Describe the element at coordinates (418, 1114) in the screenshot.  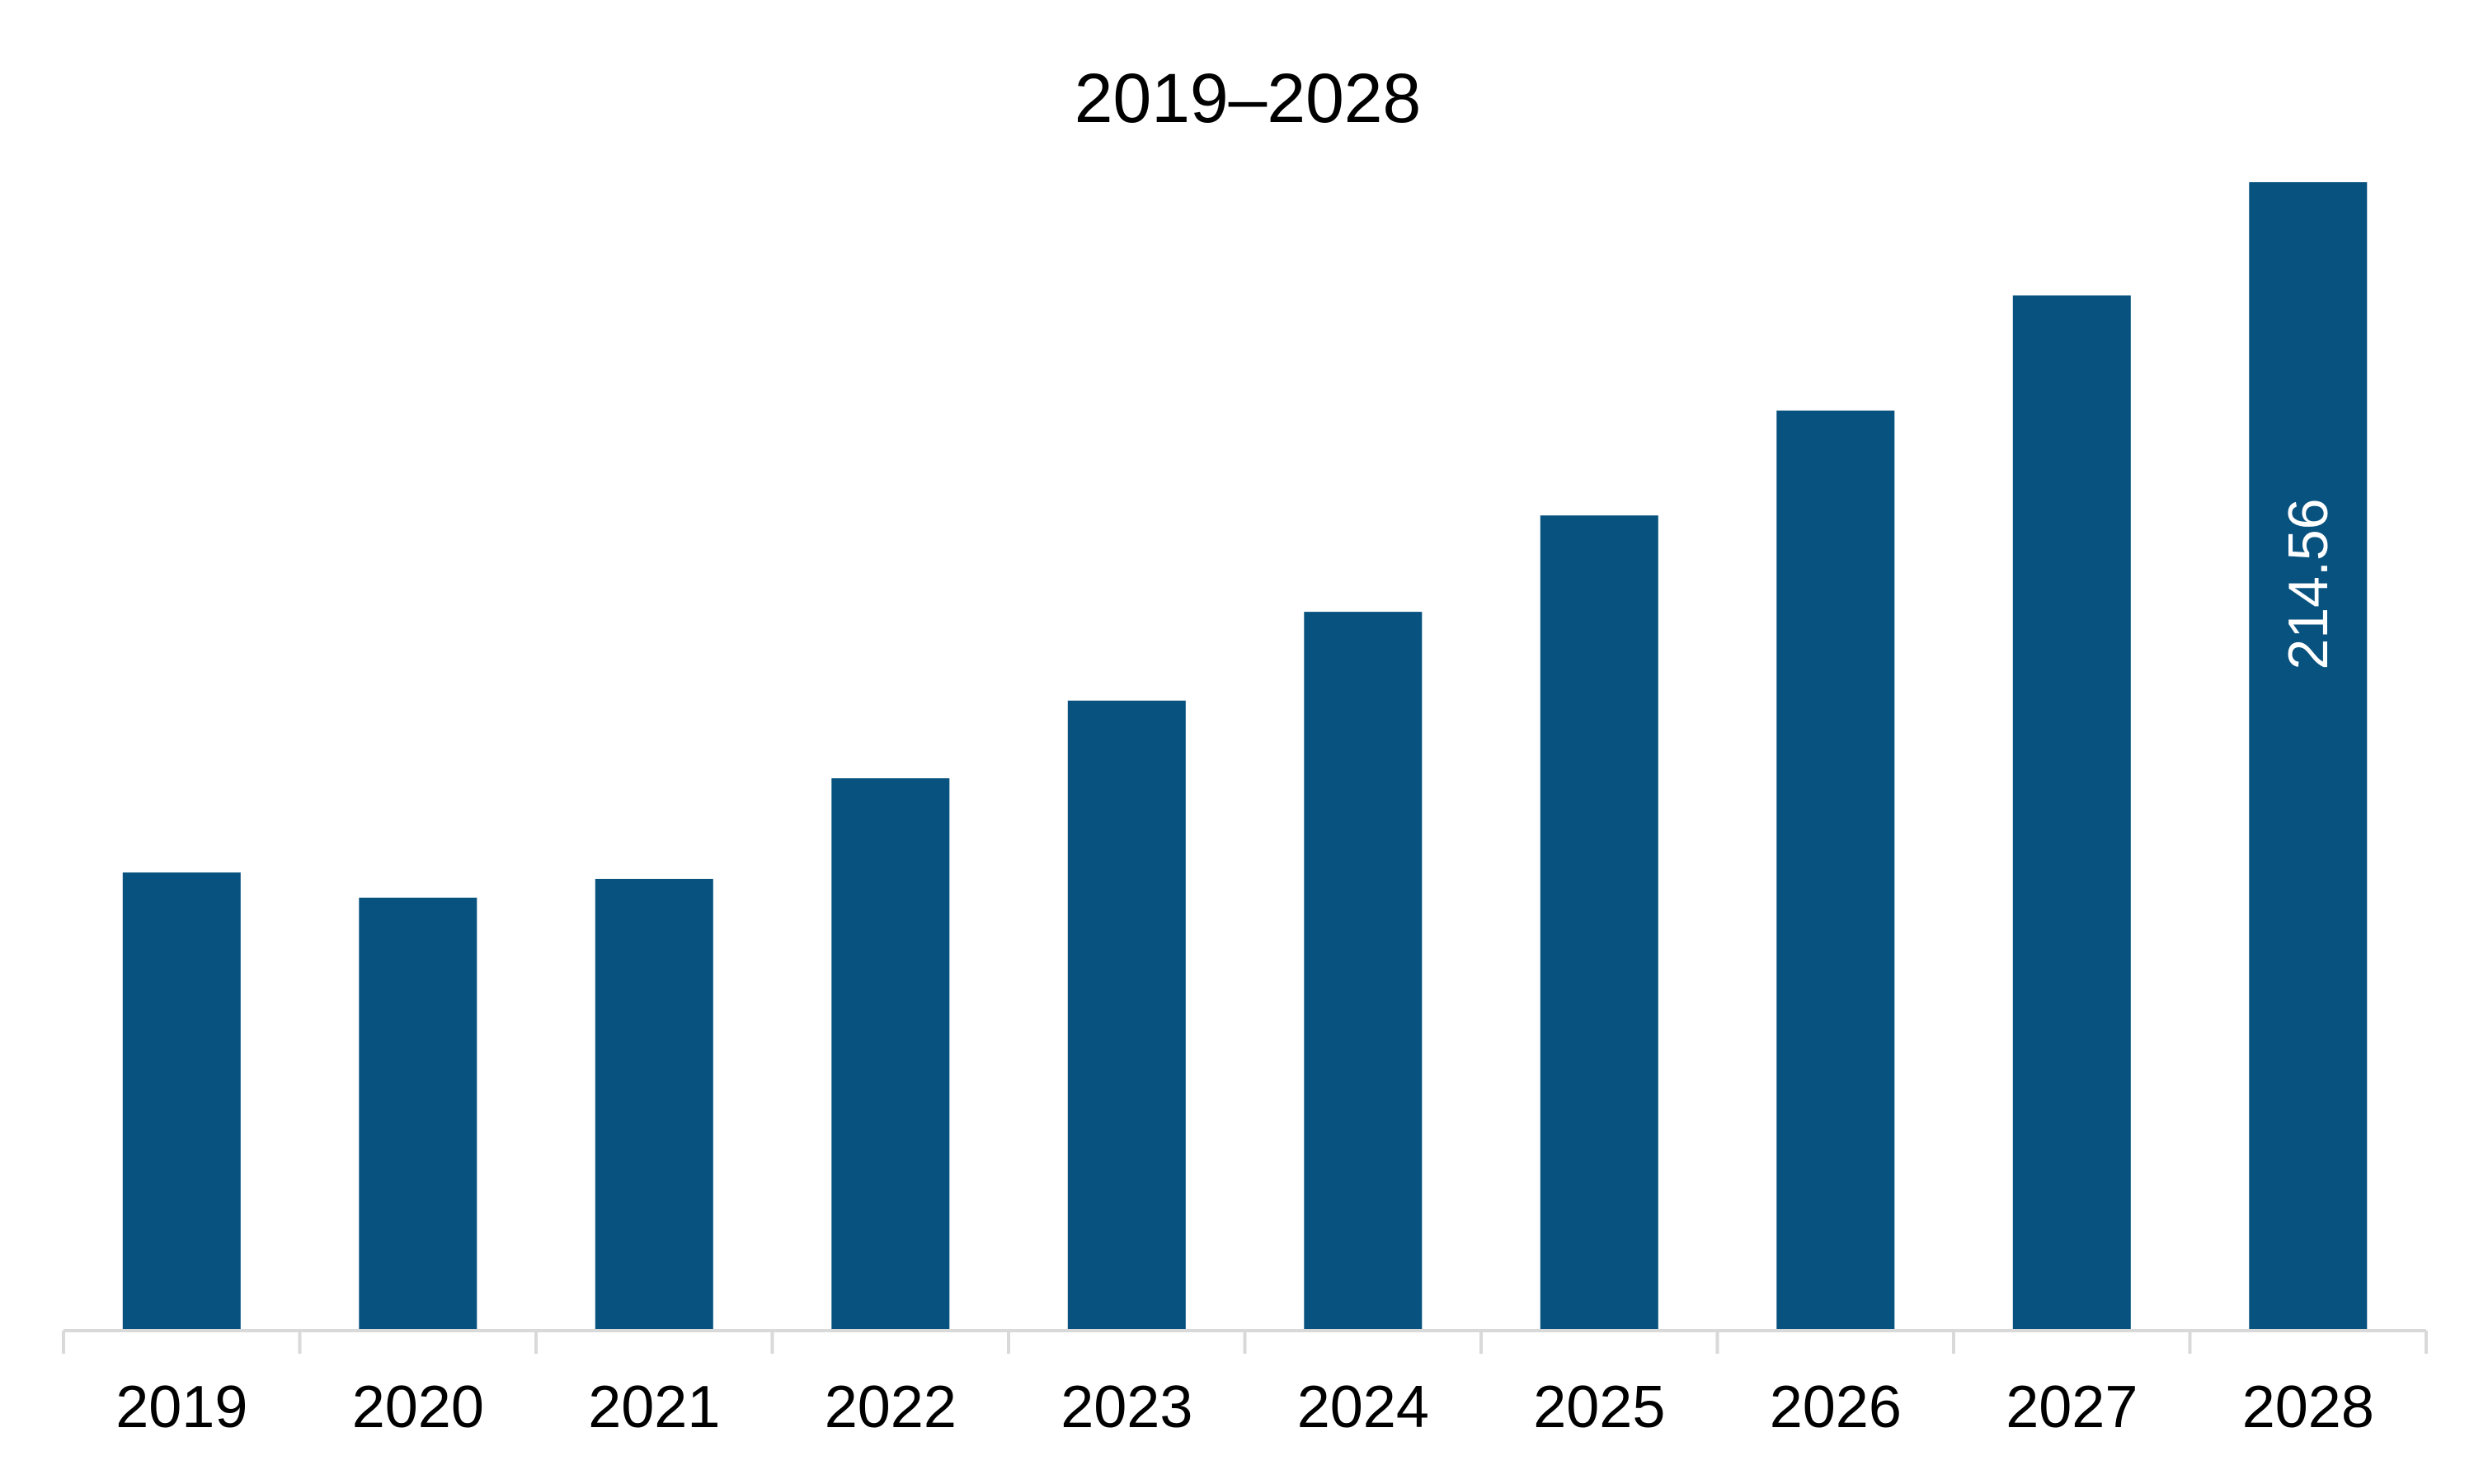
I see `bar-2020` at that location.